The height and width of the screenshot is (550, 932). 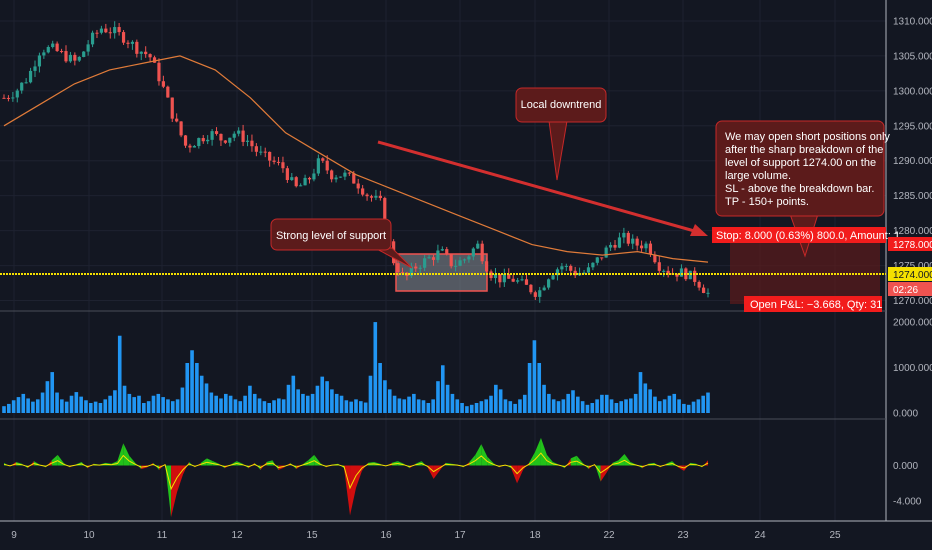 I want to click on oscillator-series, so click(x=356, y=477).